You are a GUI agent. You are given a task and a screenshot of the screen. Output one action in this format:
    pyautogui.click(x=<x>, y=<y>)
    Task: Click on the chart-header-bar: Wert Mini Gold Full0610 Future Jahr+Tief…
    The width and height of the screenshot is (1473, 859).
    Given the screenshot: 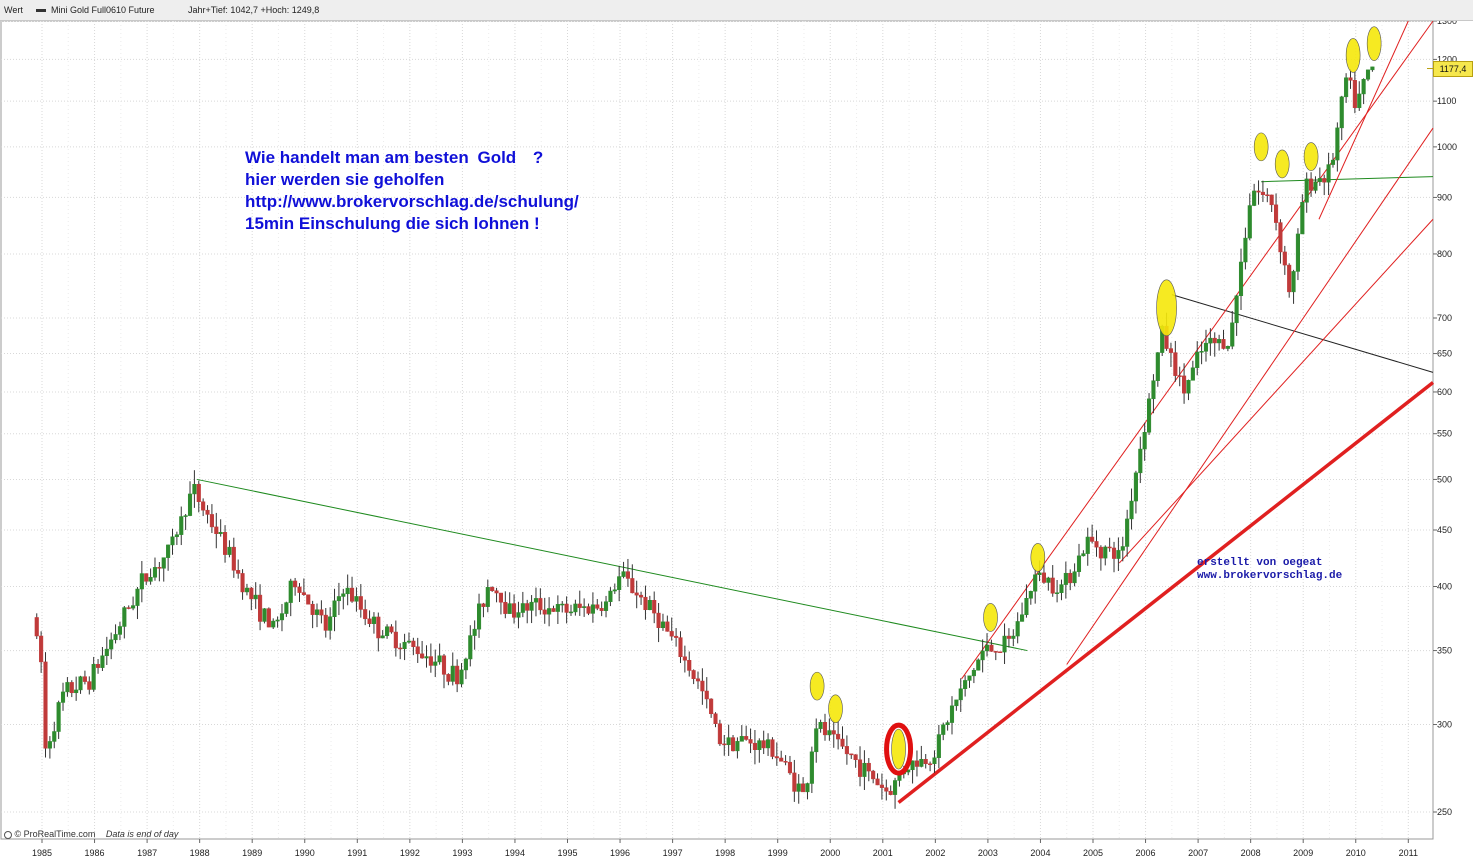 What is the action you would take?
    pyautogui.click(x=736, y=10)
    